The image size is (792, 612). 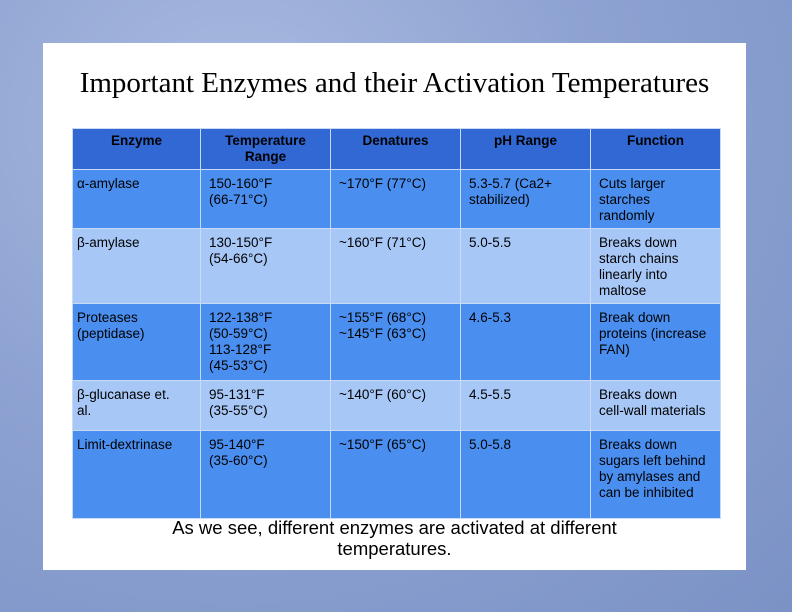 What do you see at coordinates (265, 405) in the screenshot?
I see `table-cell: 95-131°F (35-55°C)` at bounding box center [265, 405].